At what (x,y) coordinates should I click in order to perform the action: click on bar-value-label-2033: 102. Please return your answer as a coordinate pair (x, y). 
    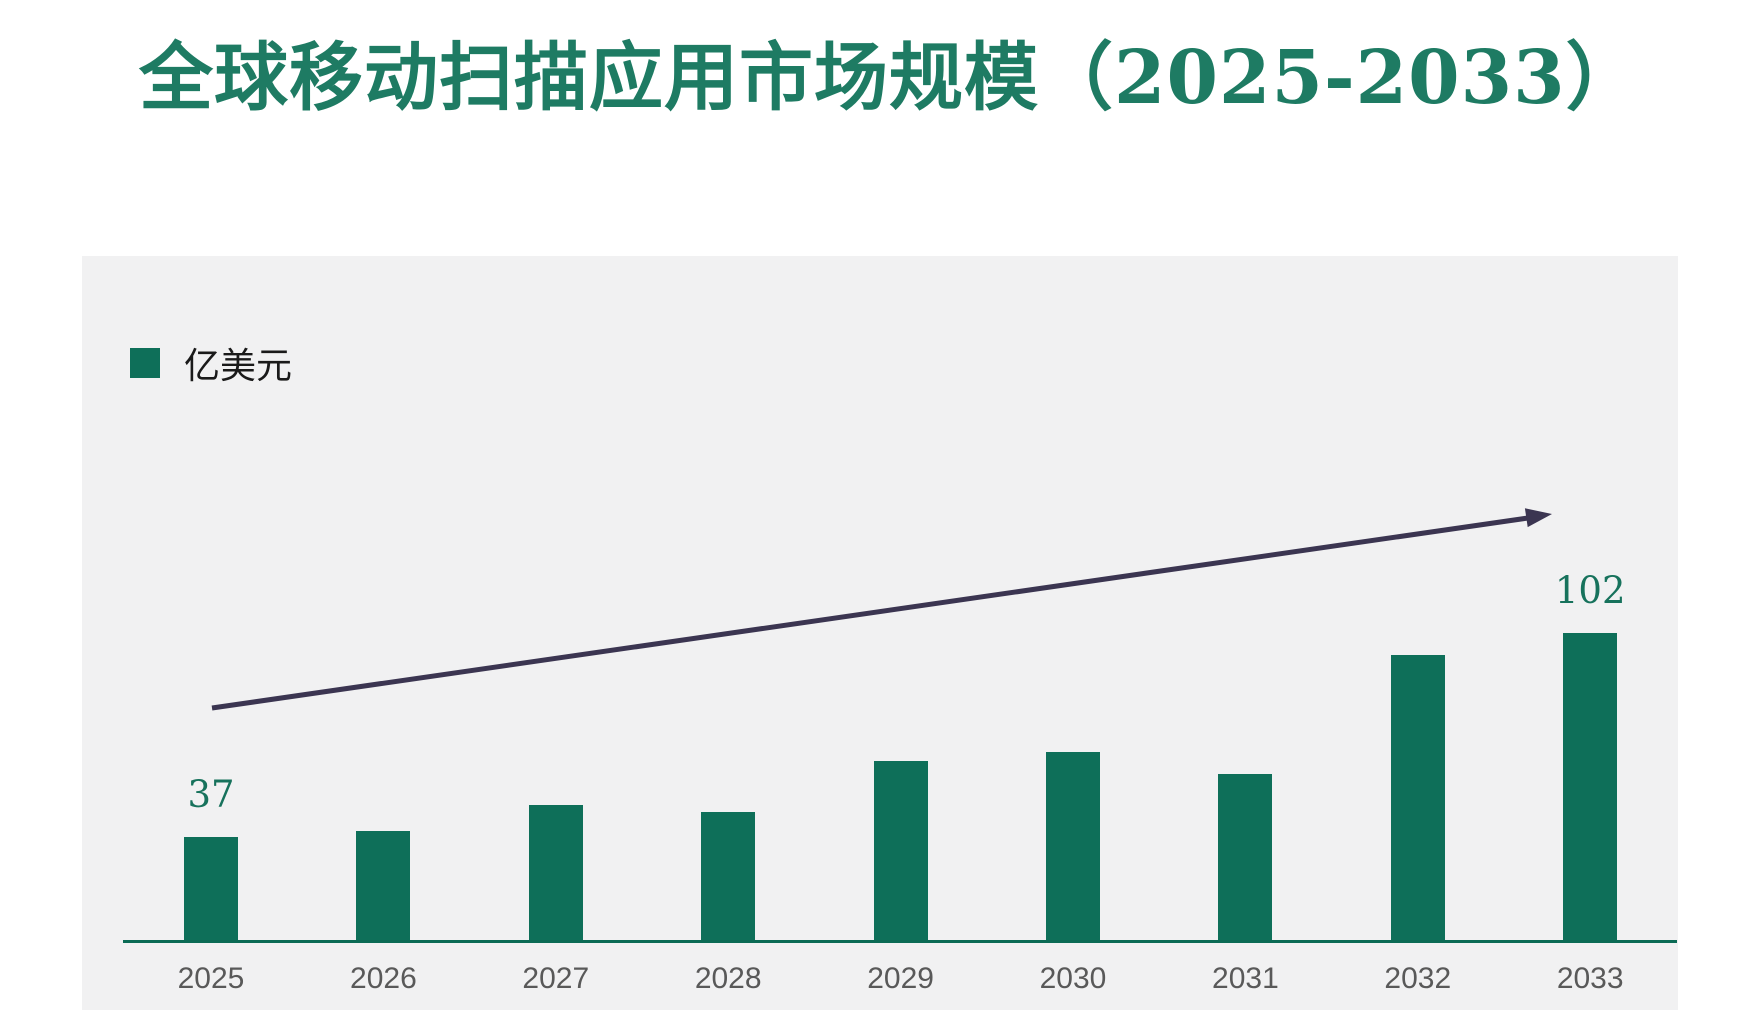
    Looking at the image, I should click on (1590, 591).